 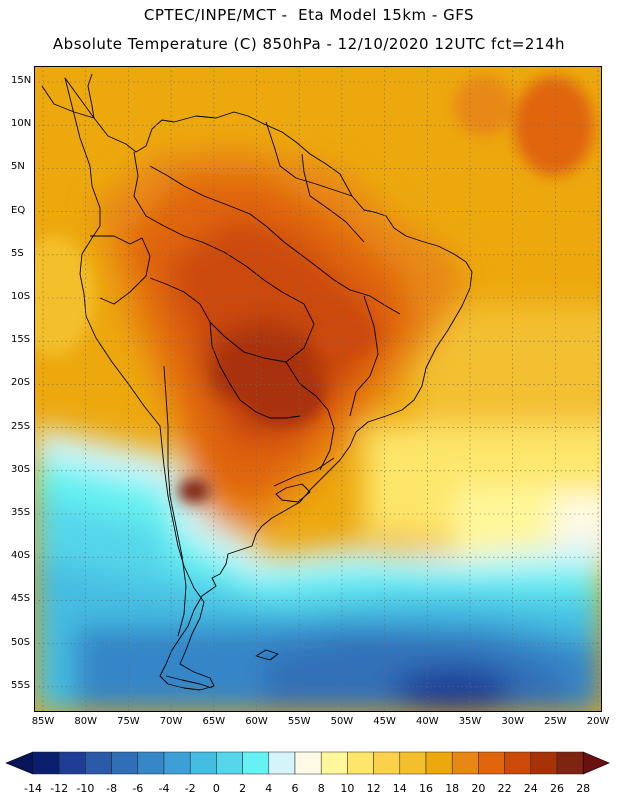 I want to click on colorbar, so click(x=307, y=763).